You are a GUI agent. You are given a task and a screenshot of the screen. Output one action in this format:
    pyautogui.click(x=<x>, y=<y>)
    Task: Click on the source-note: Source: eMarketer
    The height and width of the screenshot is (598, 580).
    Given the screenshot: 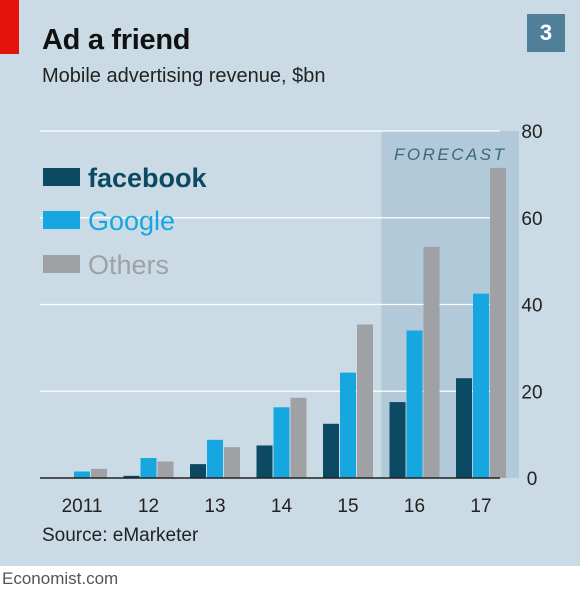 What is the action you would take?
    pyautogui.click(x=120, y=535)
    